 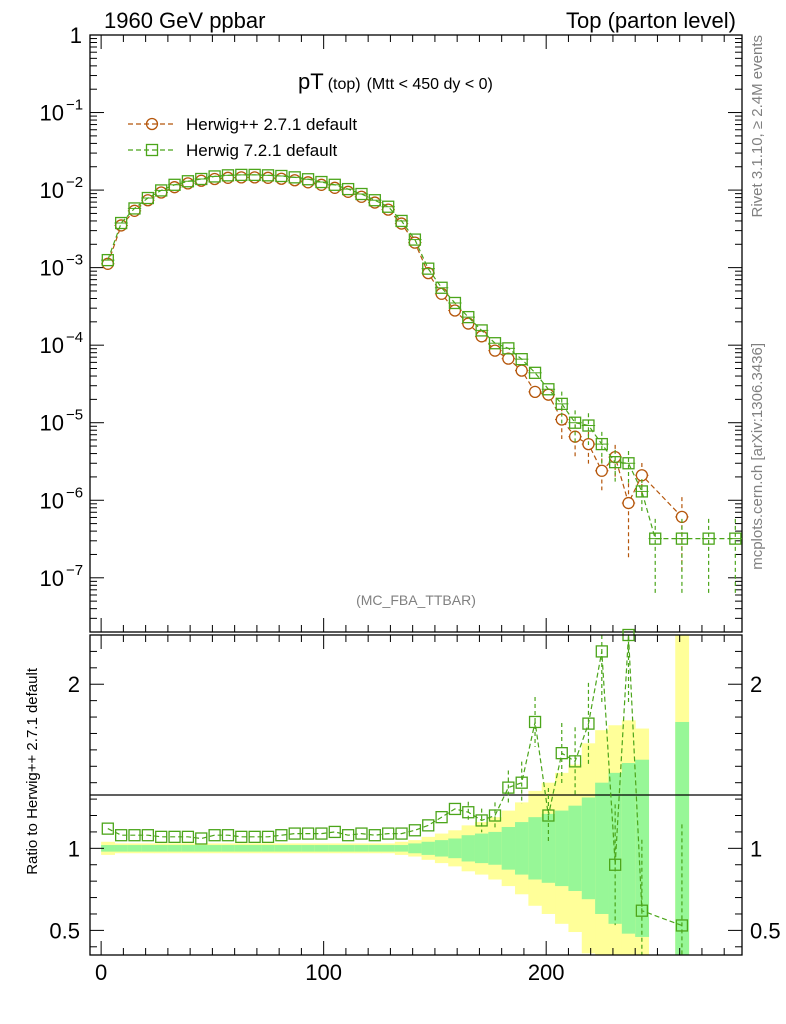 What do you see at coordinates (74, 492) in the screenshot?
I see `y-tick-exponent: −6` at bounding box center [74, 492].